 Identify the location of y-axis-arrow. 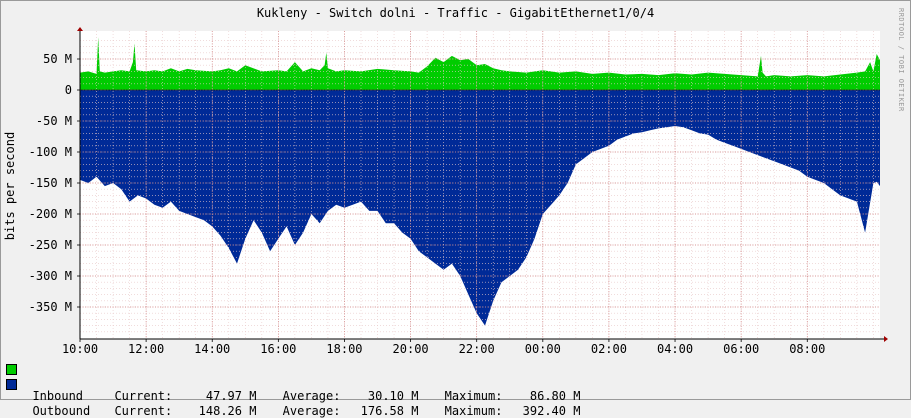
(80, 29).